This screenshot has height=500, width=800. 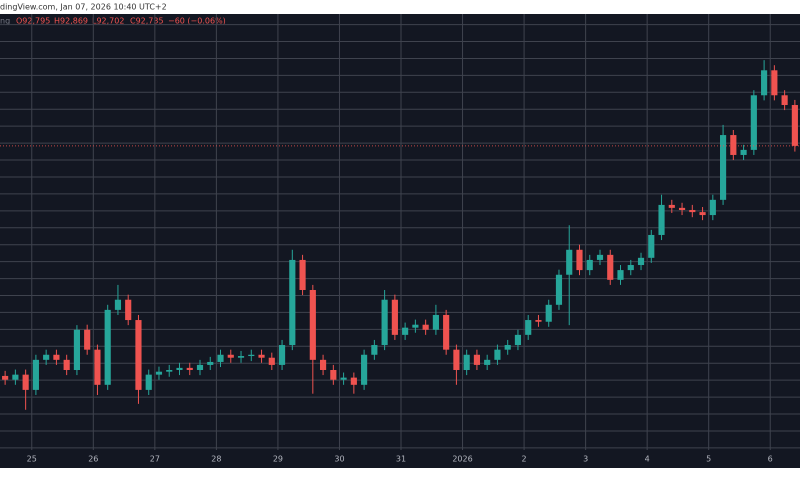 I want to click on x-tick-label: 2026, so click(x=462, y=459).